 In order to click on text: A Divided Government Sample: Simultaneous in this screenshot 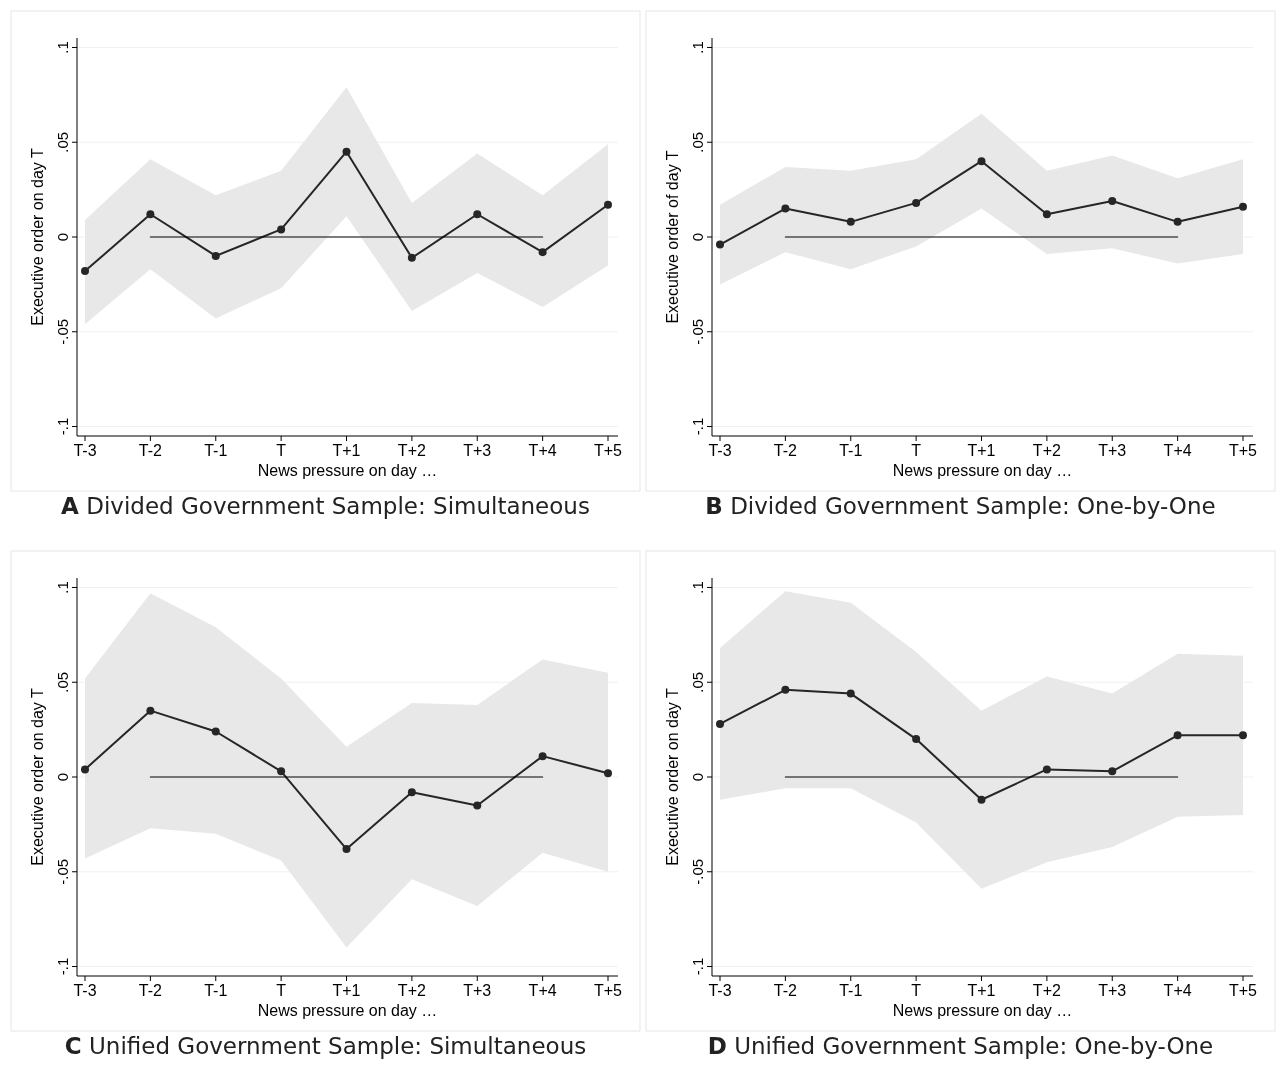, I will do `click(325, 506)`.